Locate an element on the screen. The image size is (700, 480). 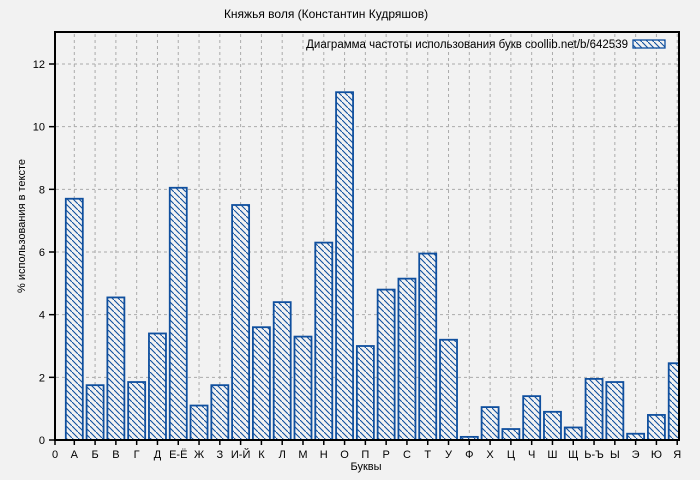
y-tick-label: 2 is located at coordinates (42, 378).